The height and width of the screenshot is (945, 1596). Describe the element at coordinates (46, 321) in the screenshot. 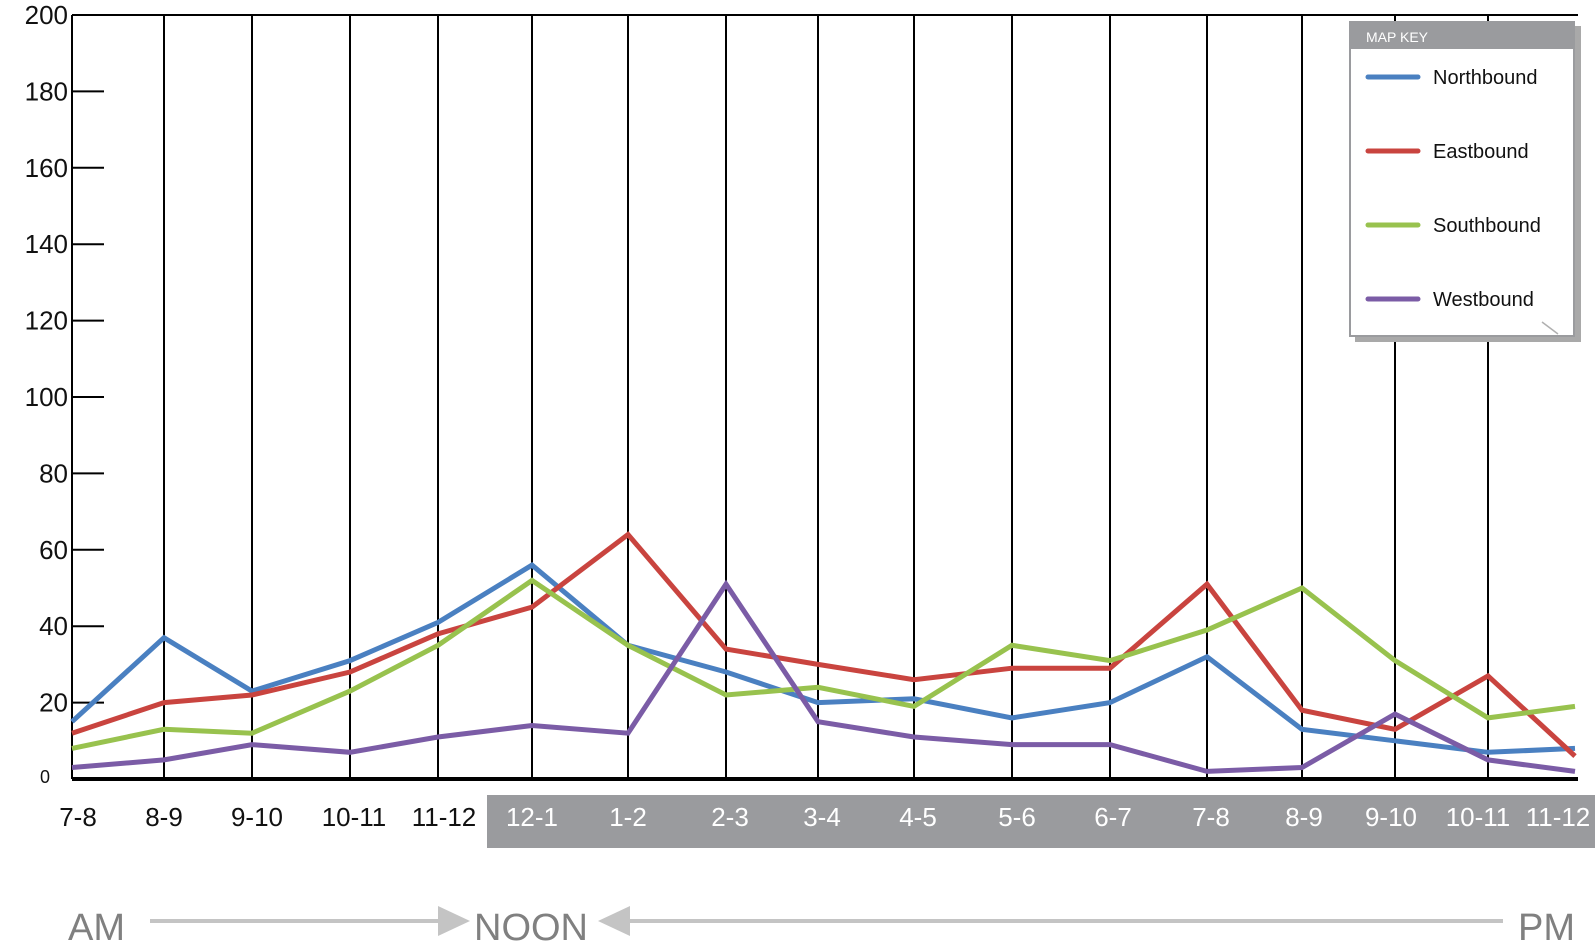

I see `y-tick-label: 120` at that location.